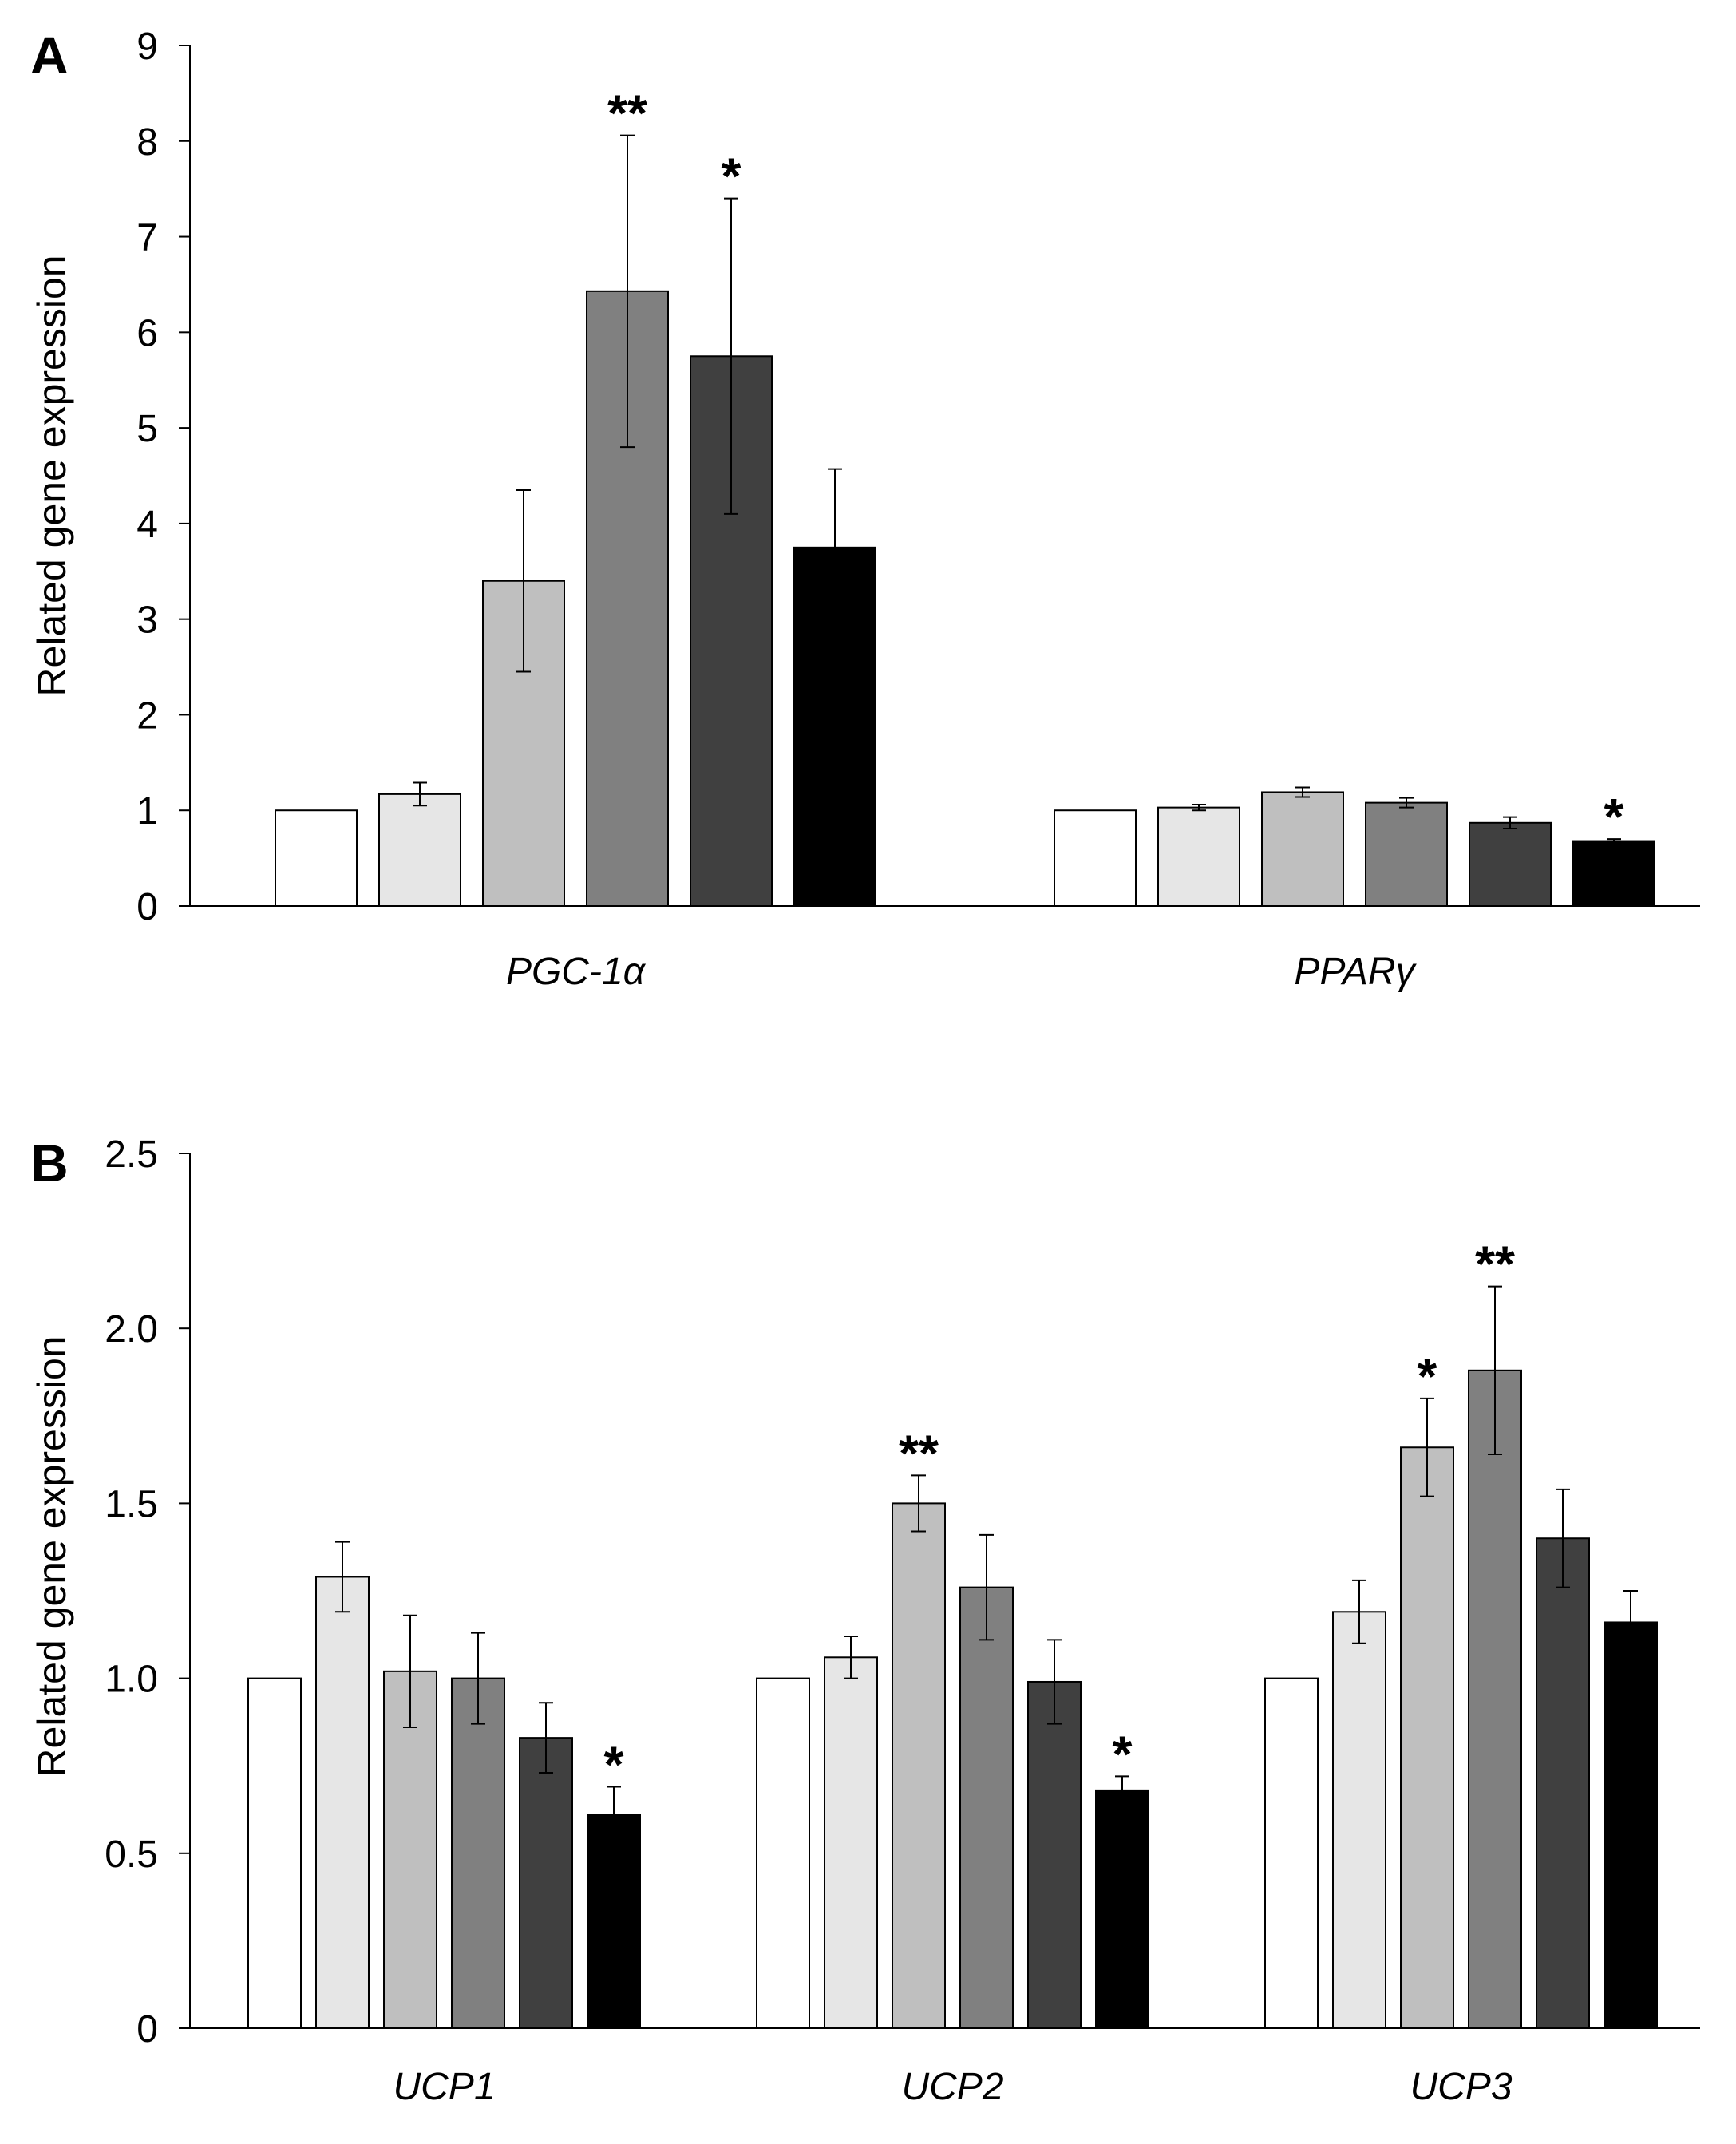 This screenshot has width=1736, height=2144. What do you see at coordinates (147, 620) in the screenshot?
I see `y-tick-label: 3` at bounding box center [147, 620].